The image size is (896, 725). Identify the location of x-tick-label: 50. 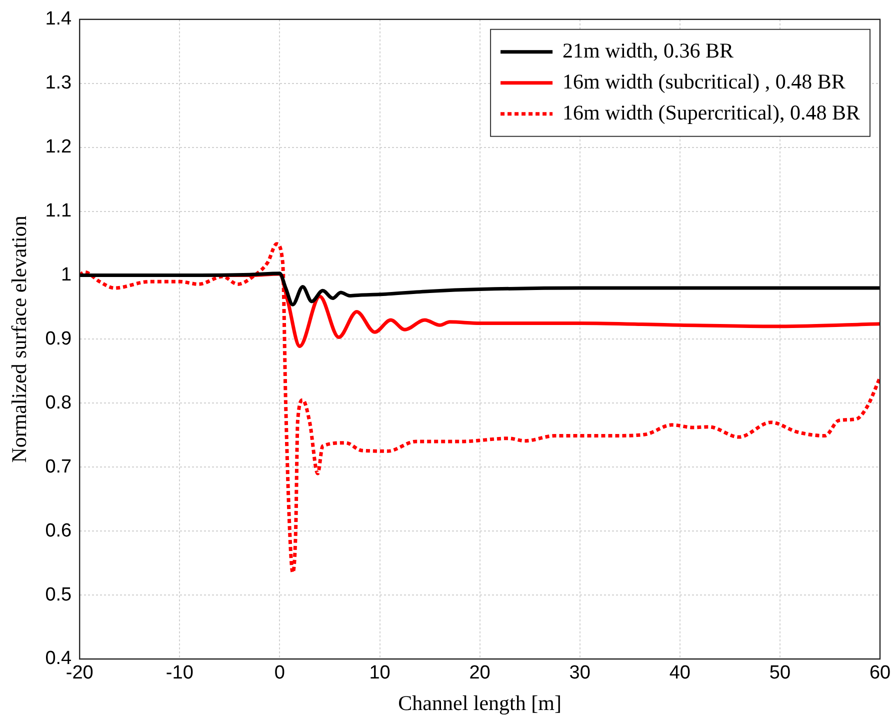
(780, 673).